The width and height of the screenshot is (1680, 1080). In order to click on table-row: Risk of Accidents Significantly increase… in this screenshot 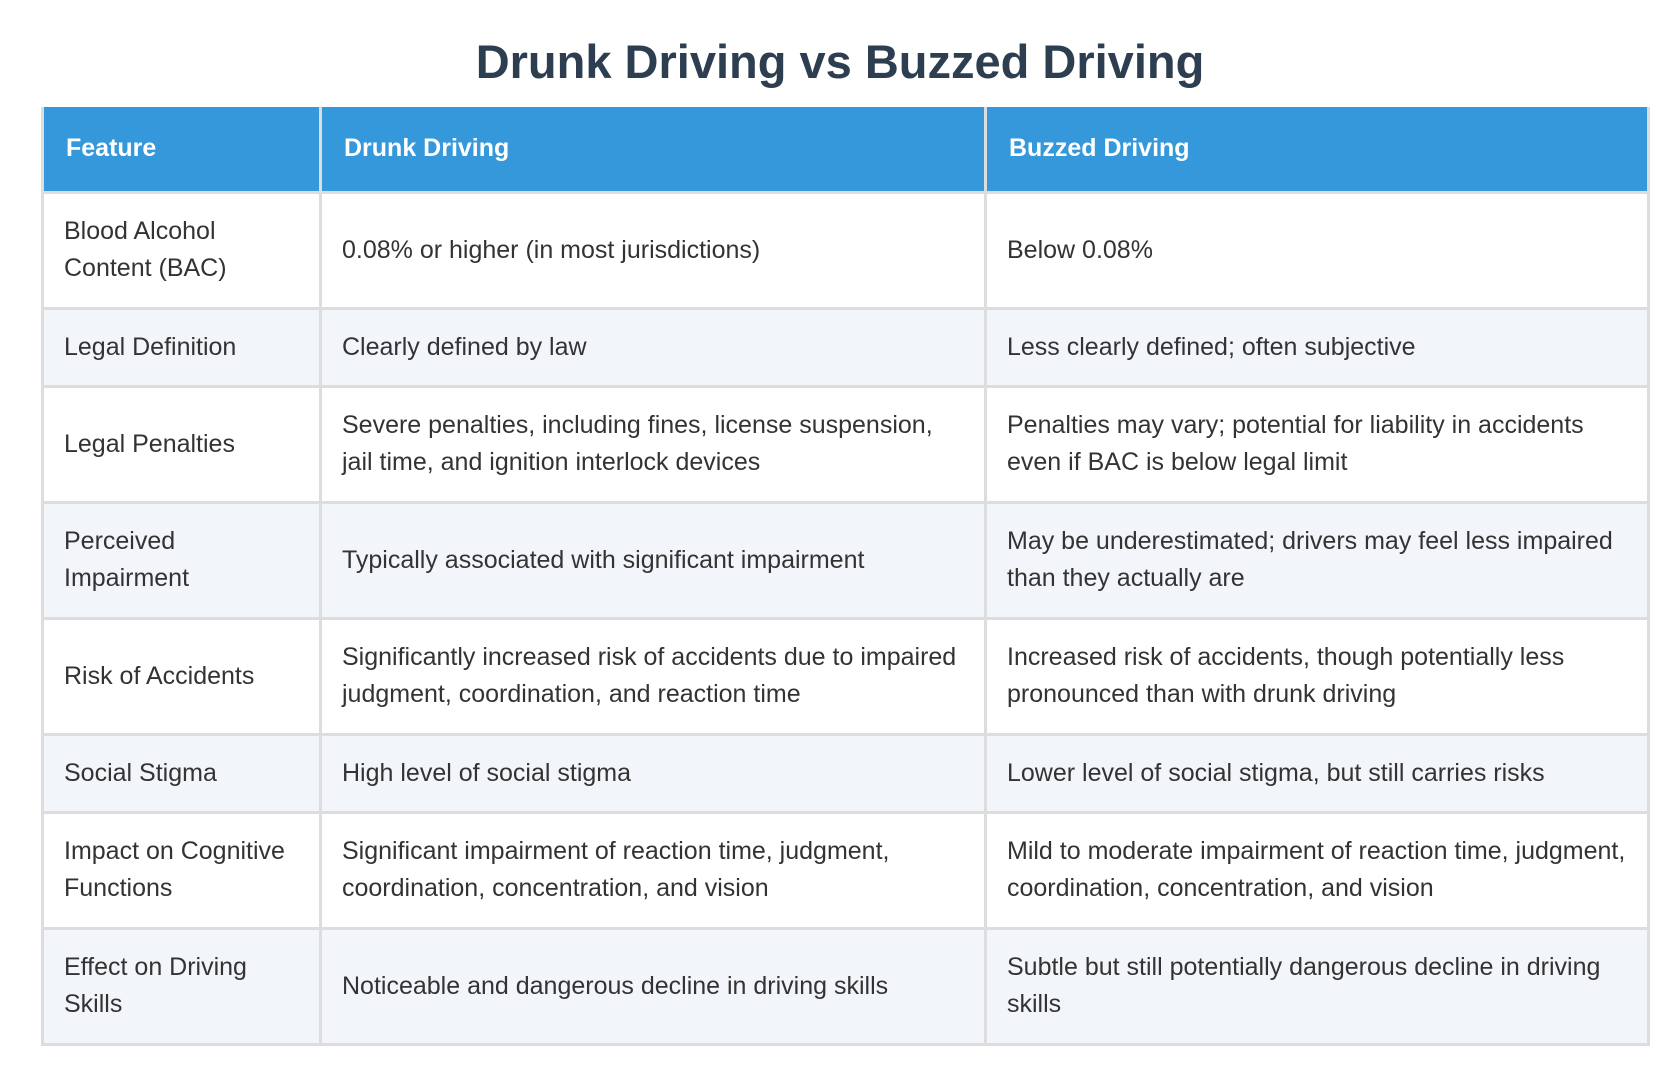, I will do `click(845, 676)`.